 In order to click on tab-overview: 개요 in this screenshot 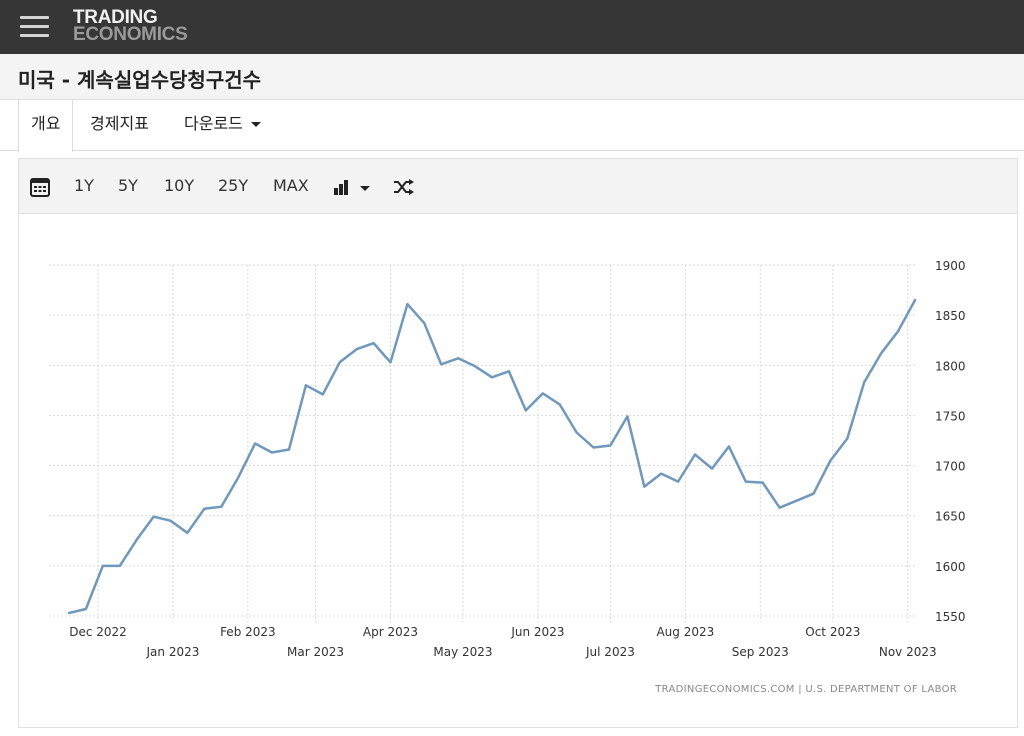, I will do `click(46, 126)`.